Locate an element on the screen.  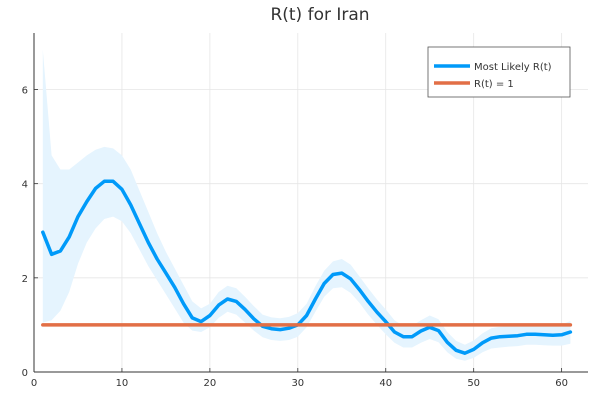
x-tick-label: 40 is located at coordinates (385, 383).